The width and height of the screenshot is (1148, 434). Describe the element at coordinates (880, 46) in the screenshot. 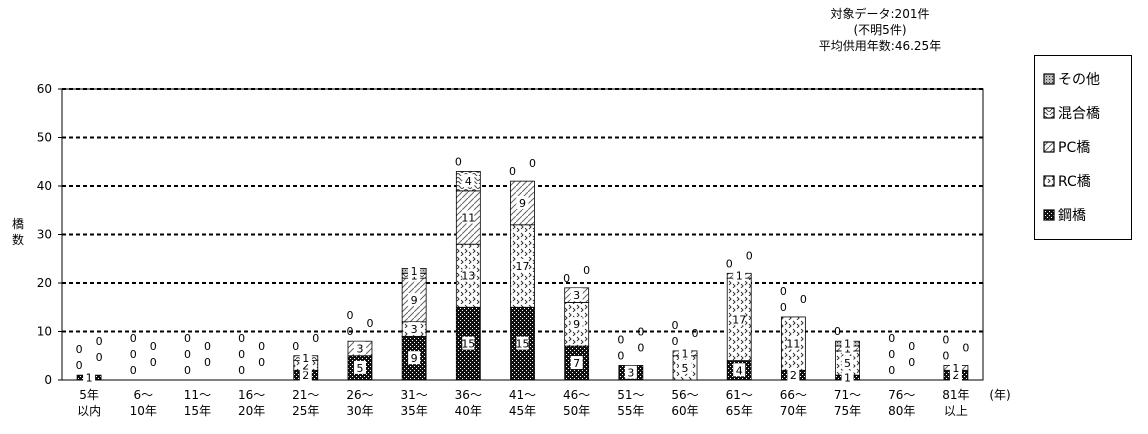

I see `info-average-age: 平均供用年数:46.25年` at that location.